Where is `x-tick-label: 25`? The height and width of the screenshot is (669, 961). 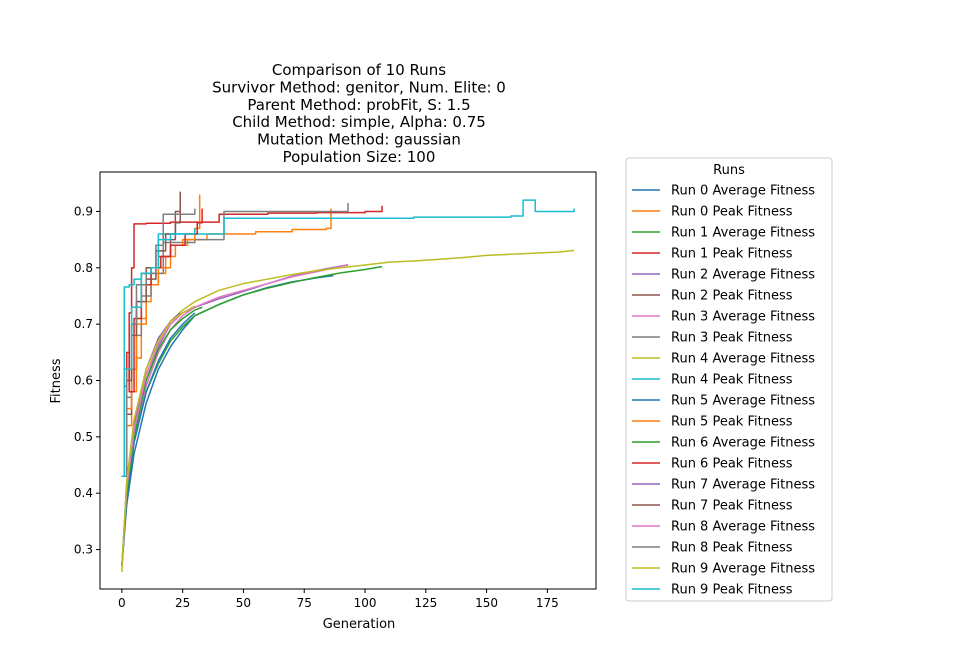
x-tick-label: 25 is located at coordinates (182, 603).